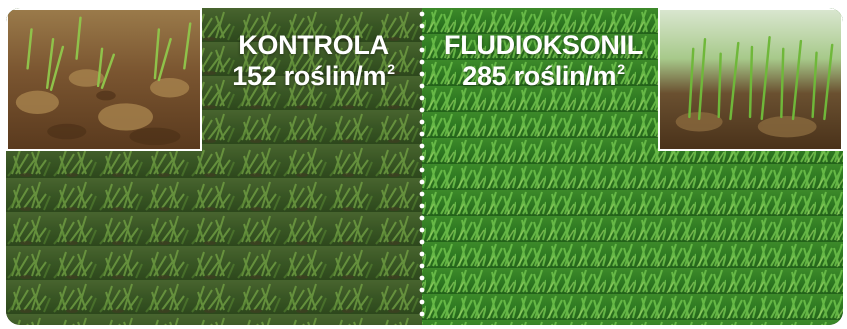 Image resolution: width=847 pixels, height=329 pixels. Describe the element at coordinates (750, 79) in the screenshot. I see `inset-photo-right-seedling-closeup` at that location.